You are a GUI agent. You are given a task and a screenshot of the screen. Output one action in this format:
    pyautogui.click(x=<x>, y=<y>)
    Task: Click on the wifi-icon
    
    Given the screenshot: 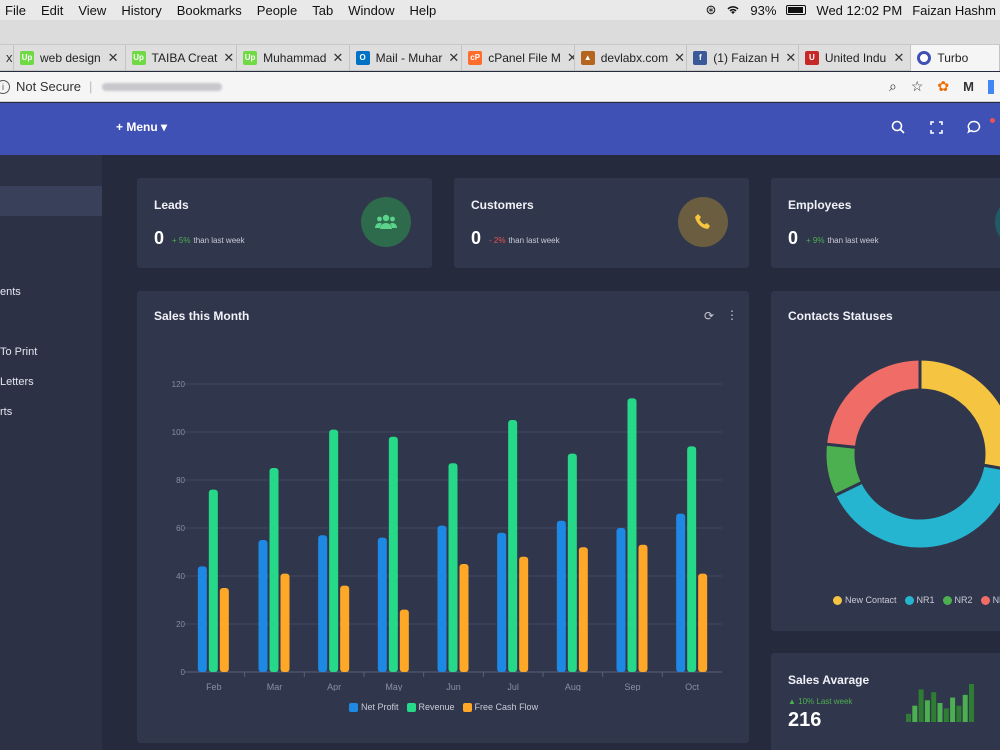 What is the action you would take?
    pyautogui.click(x=733, y=10)
    